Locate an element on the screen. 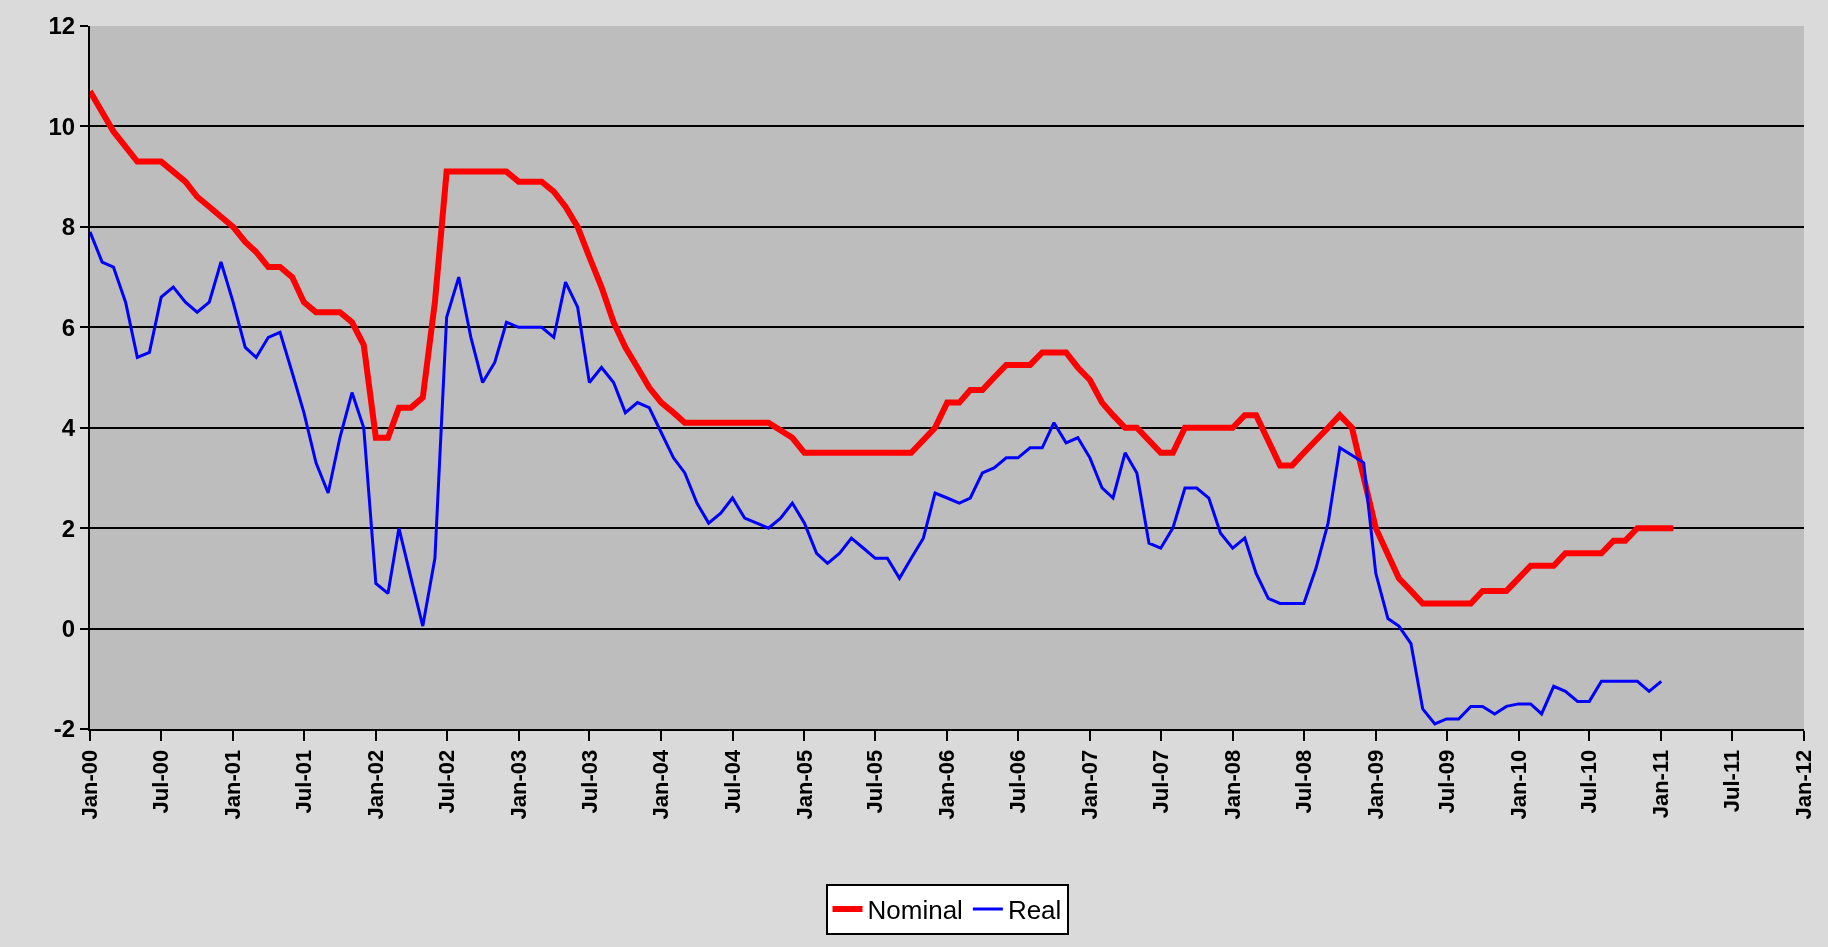 The image size is (1828, 947). x-tick-label: Jan-05 is located at coordinates (804, 784).